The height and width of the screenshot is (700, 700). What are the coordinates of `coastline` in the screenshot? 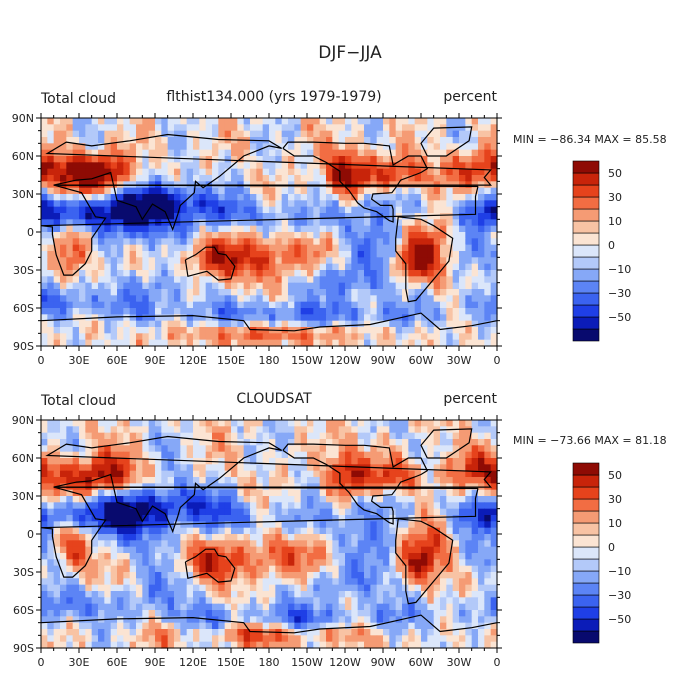 It's located at (259, 230).